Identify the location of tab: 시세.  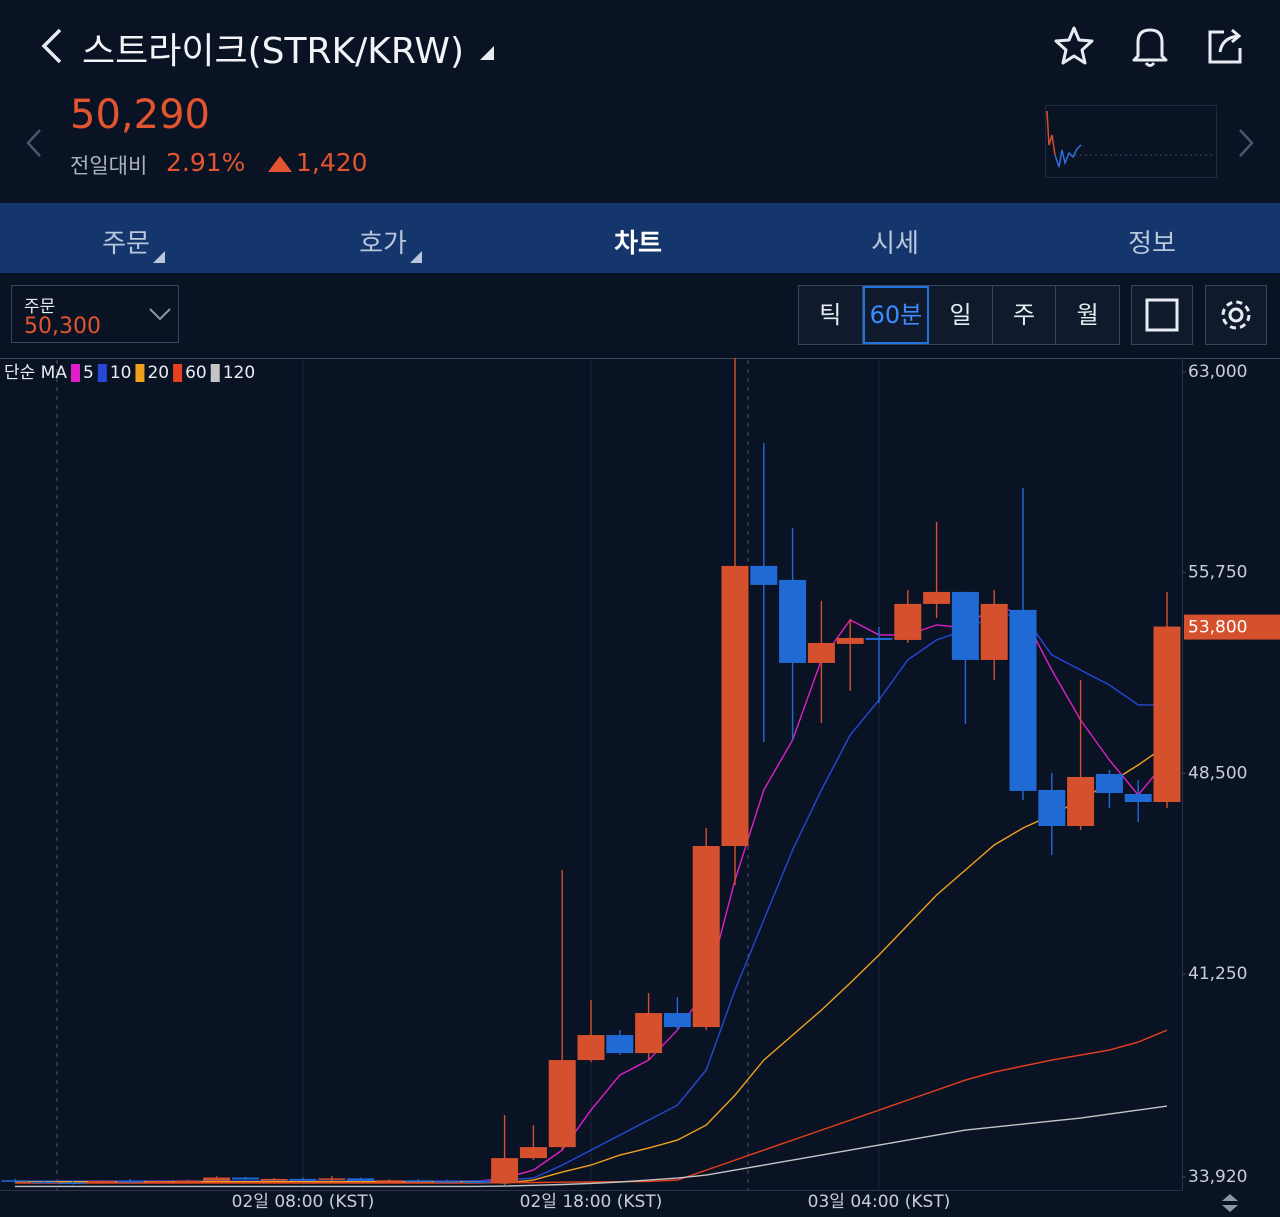
(895, 244).